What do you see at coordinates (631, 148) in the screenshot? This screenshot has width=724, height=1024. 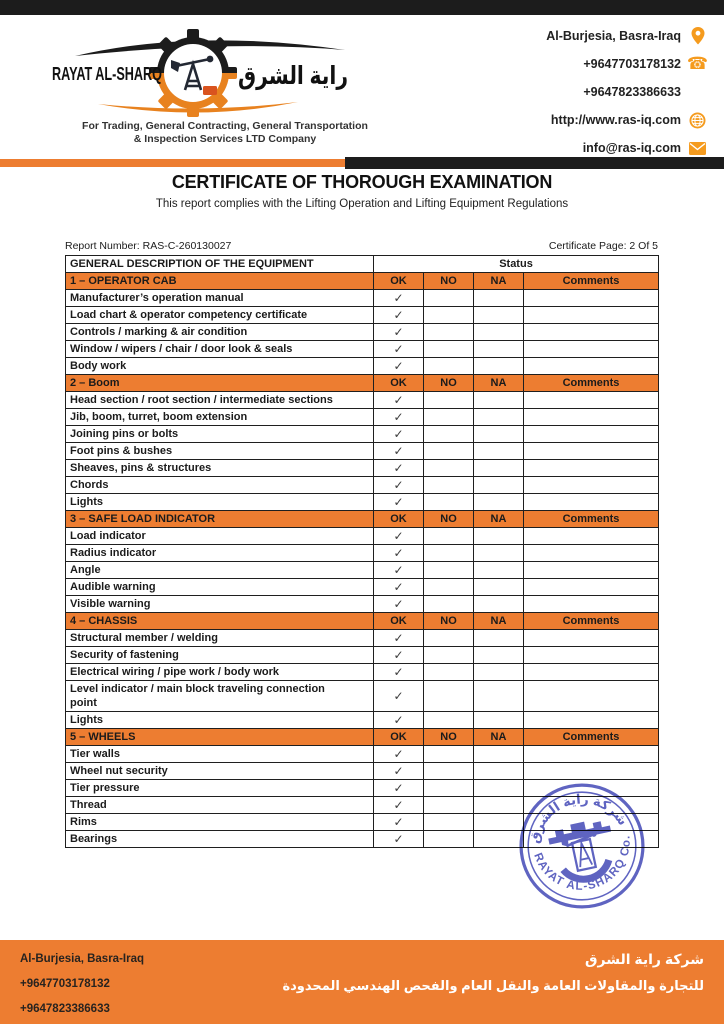 I see `email-link: info@ras-iq.com` at bounding box center [631, 148].